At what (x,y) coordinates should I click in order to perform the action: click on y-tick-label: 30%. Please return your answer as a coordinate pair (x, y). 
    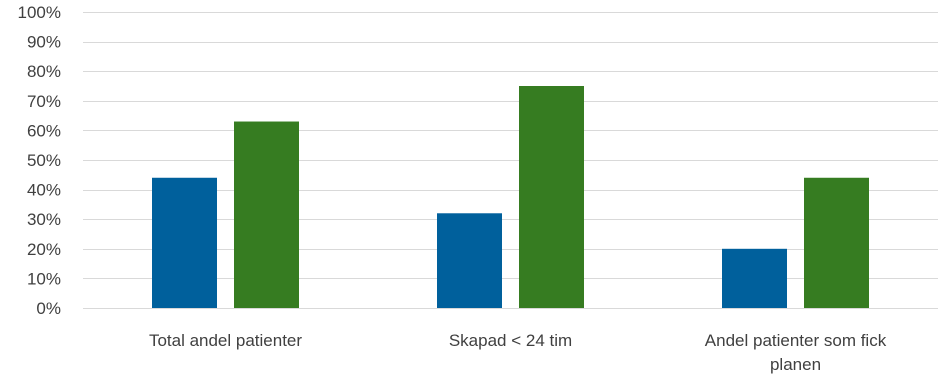
    Looking at the image, I should click on (44, 219).